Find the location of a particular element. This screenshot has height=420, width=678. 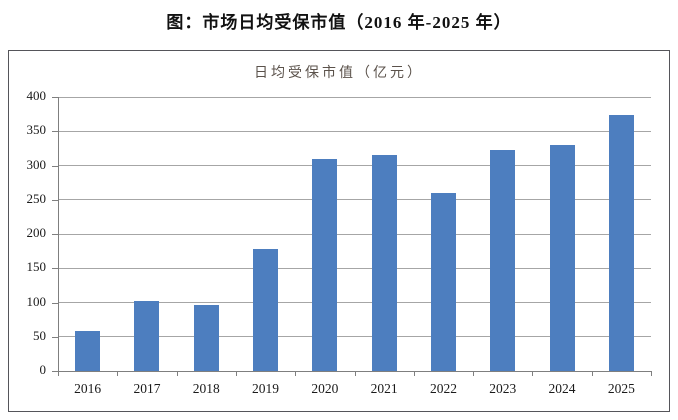

x-axis-label: 2025 is located at coordinates (621, 388).